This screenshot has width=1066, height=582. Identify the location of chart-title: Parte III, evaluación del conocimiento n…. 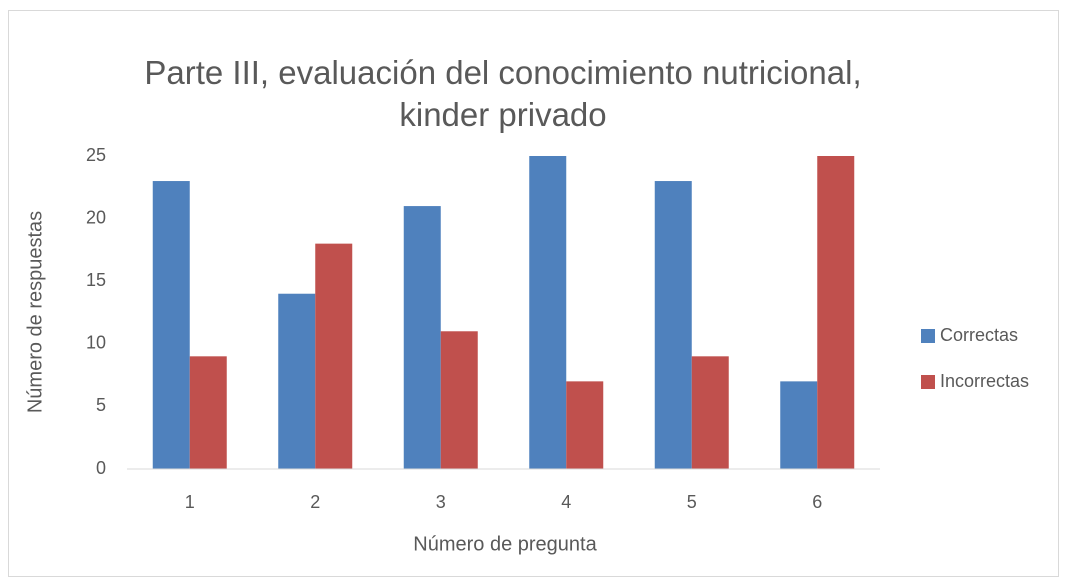
(503, 93).